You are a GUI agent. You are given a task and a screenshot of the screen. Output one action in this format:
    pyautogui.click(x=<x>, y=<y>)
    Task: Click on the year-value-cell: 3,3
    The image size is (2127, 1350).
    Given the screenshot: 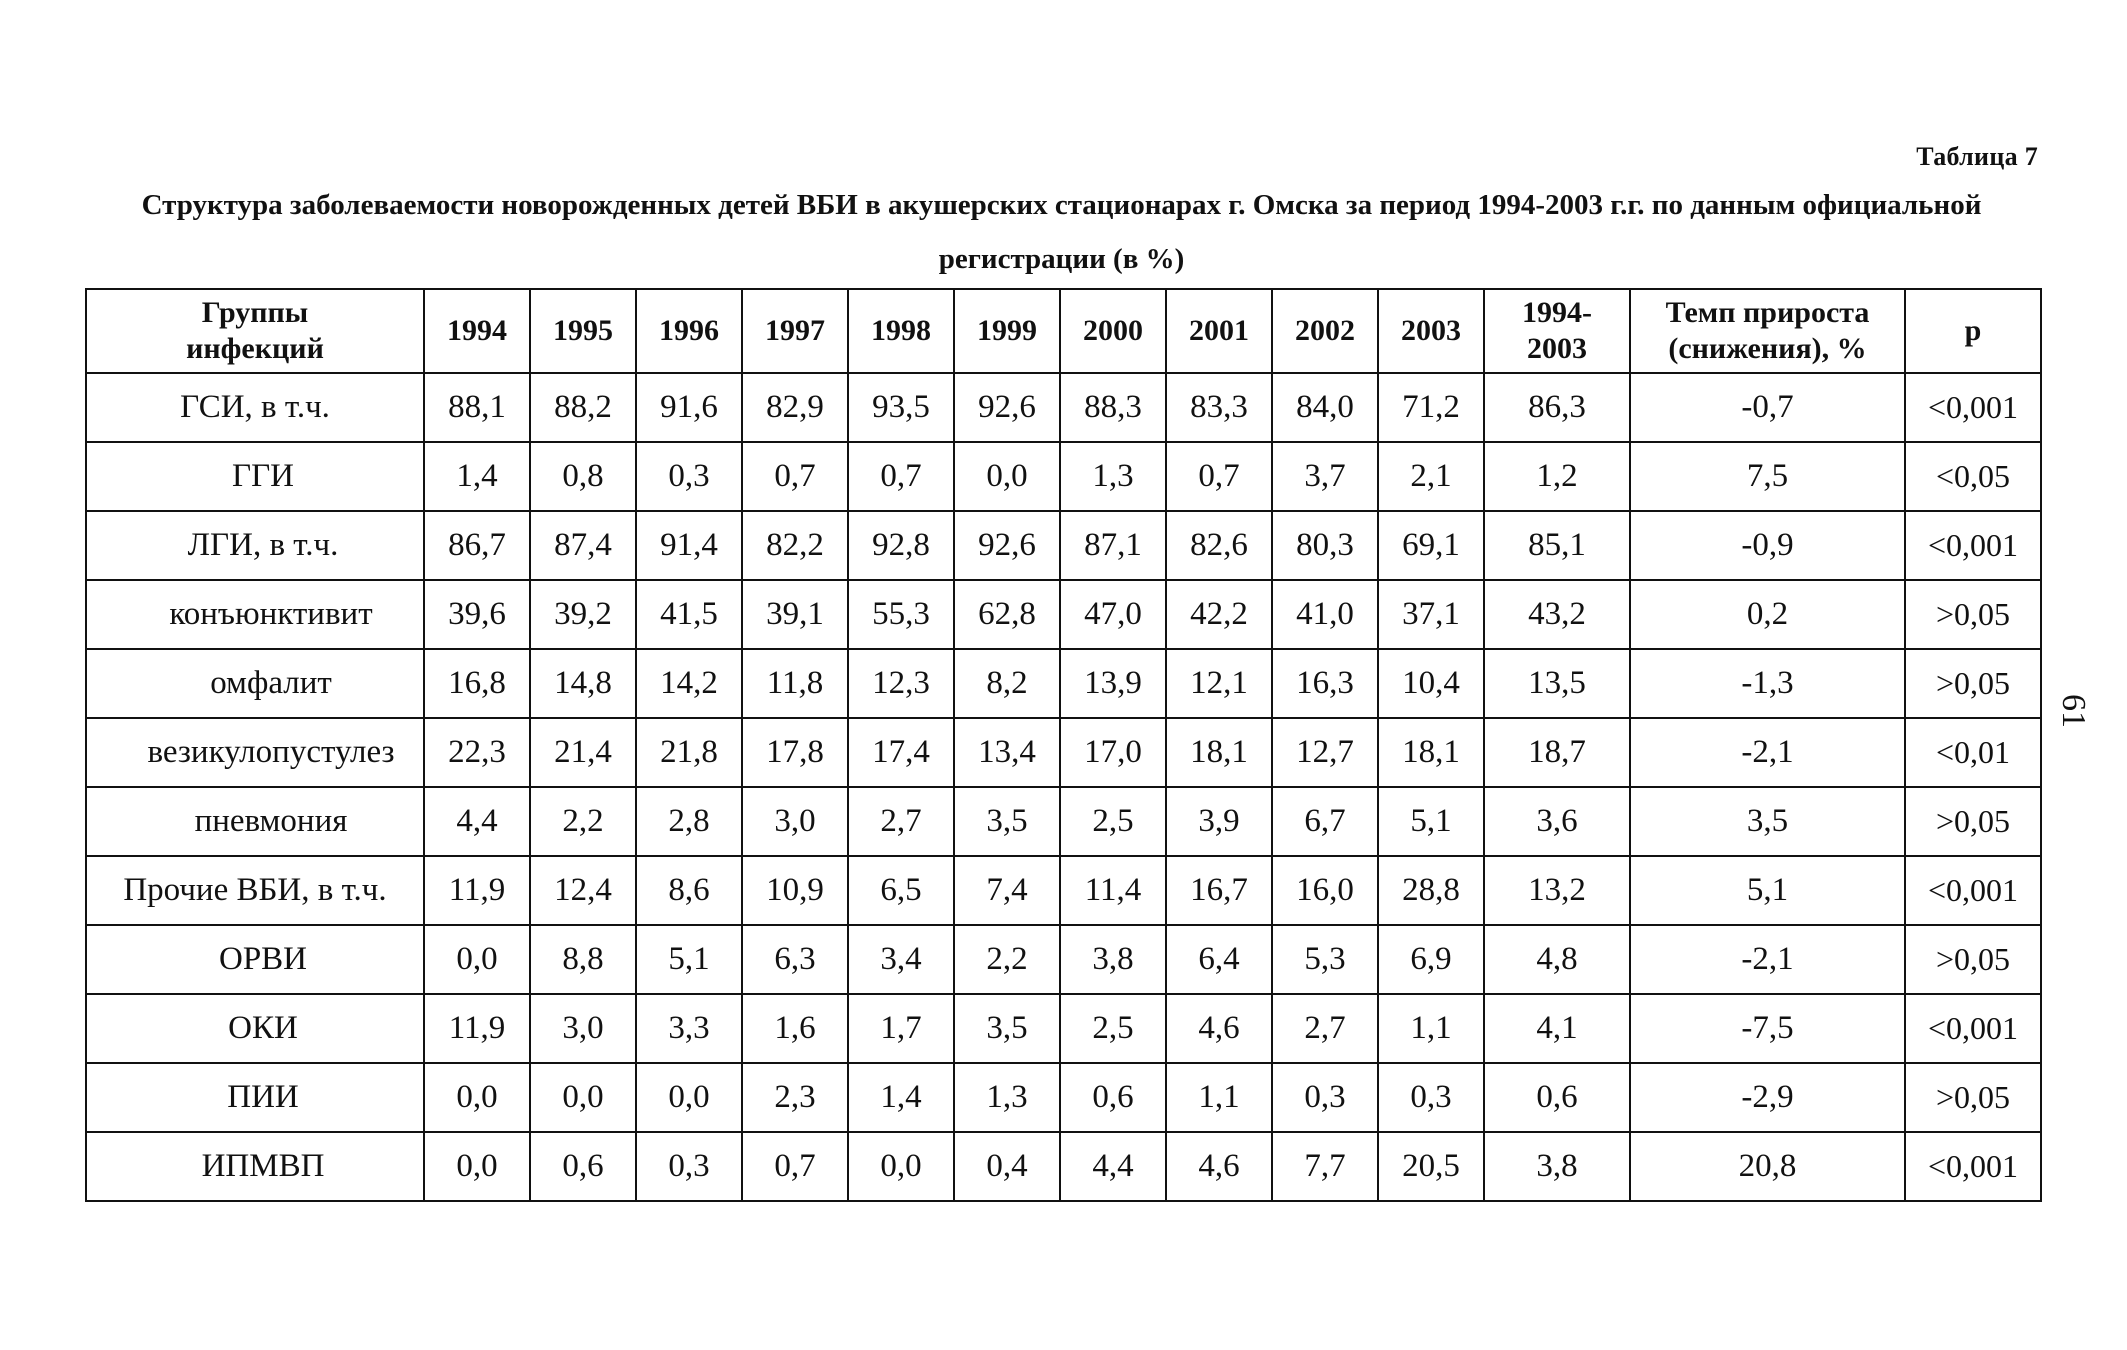 What is the action you would take?
    pyautogui.click(x=689, y=1028)
    